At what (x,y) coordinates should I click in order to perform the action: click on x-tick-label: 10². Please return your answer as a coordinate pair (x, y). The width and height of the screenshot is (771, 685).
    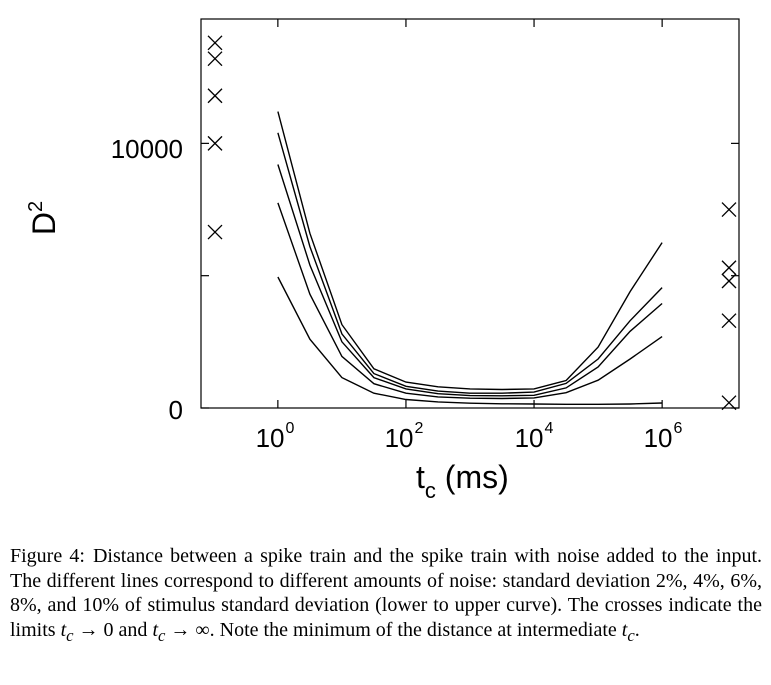
    Looking at the image, I should click on (404, 436).